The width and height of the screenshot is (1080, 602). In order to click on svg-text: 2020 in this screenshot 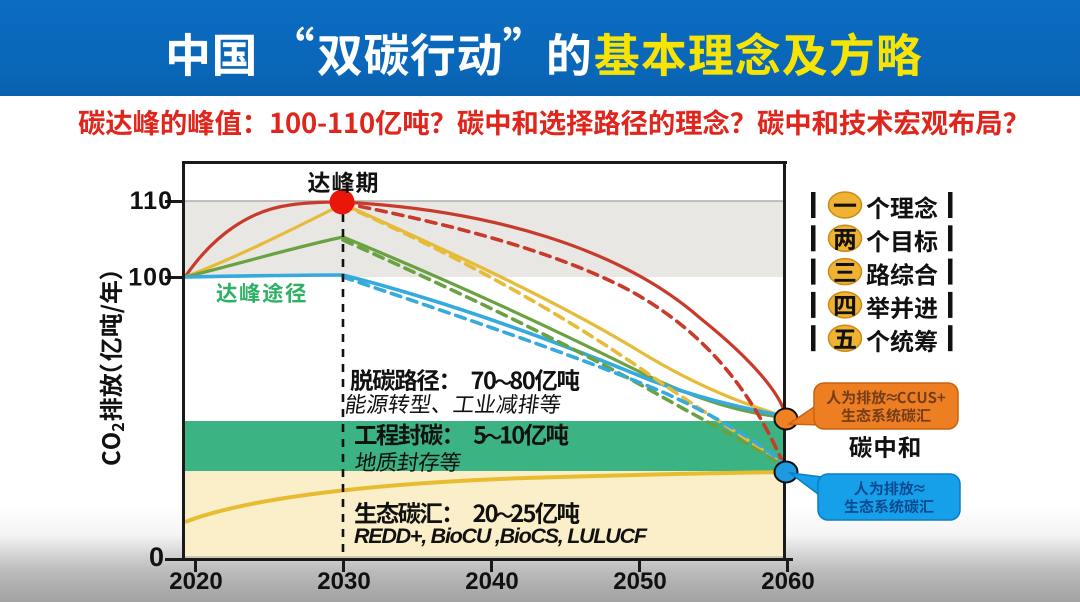, I will do `click(195, 581)`.